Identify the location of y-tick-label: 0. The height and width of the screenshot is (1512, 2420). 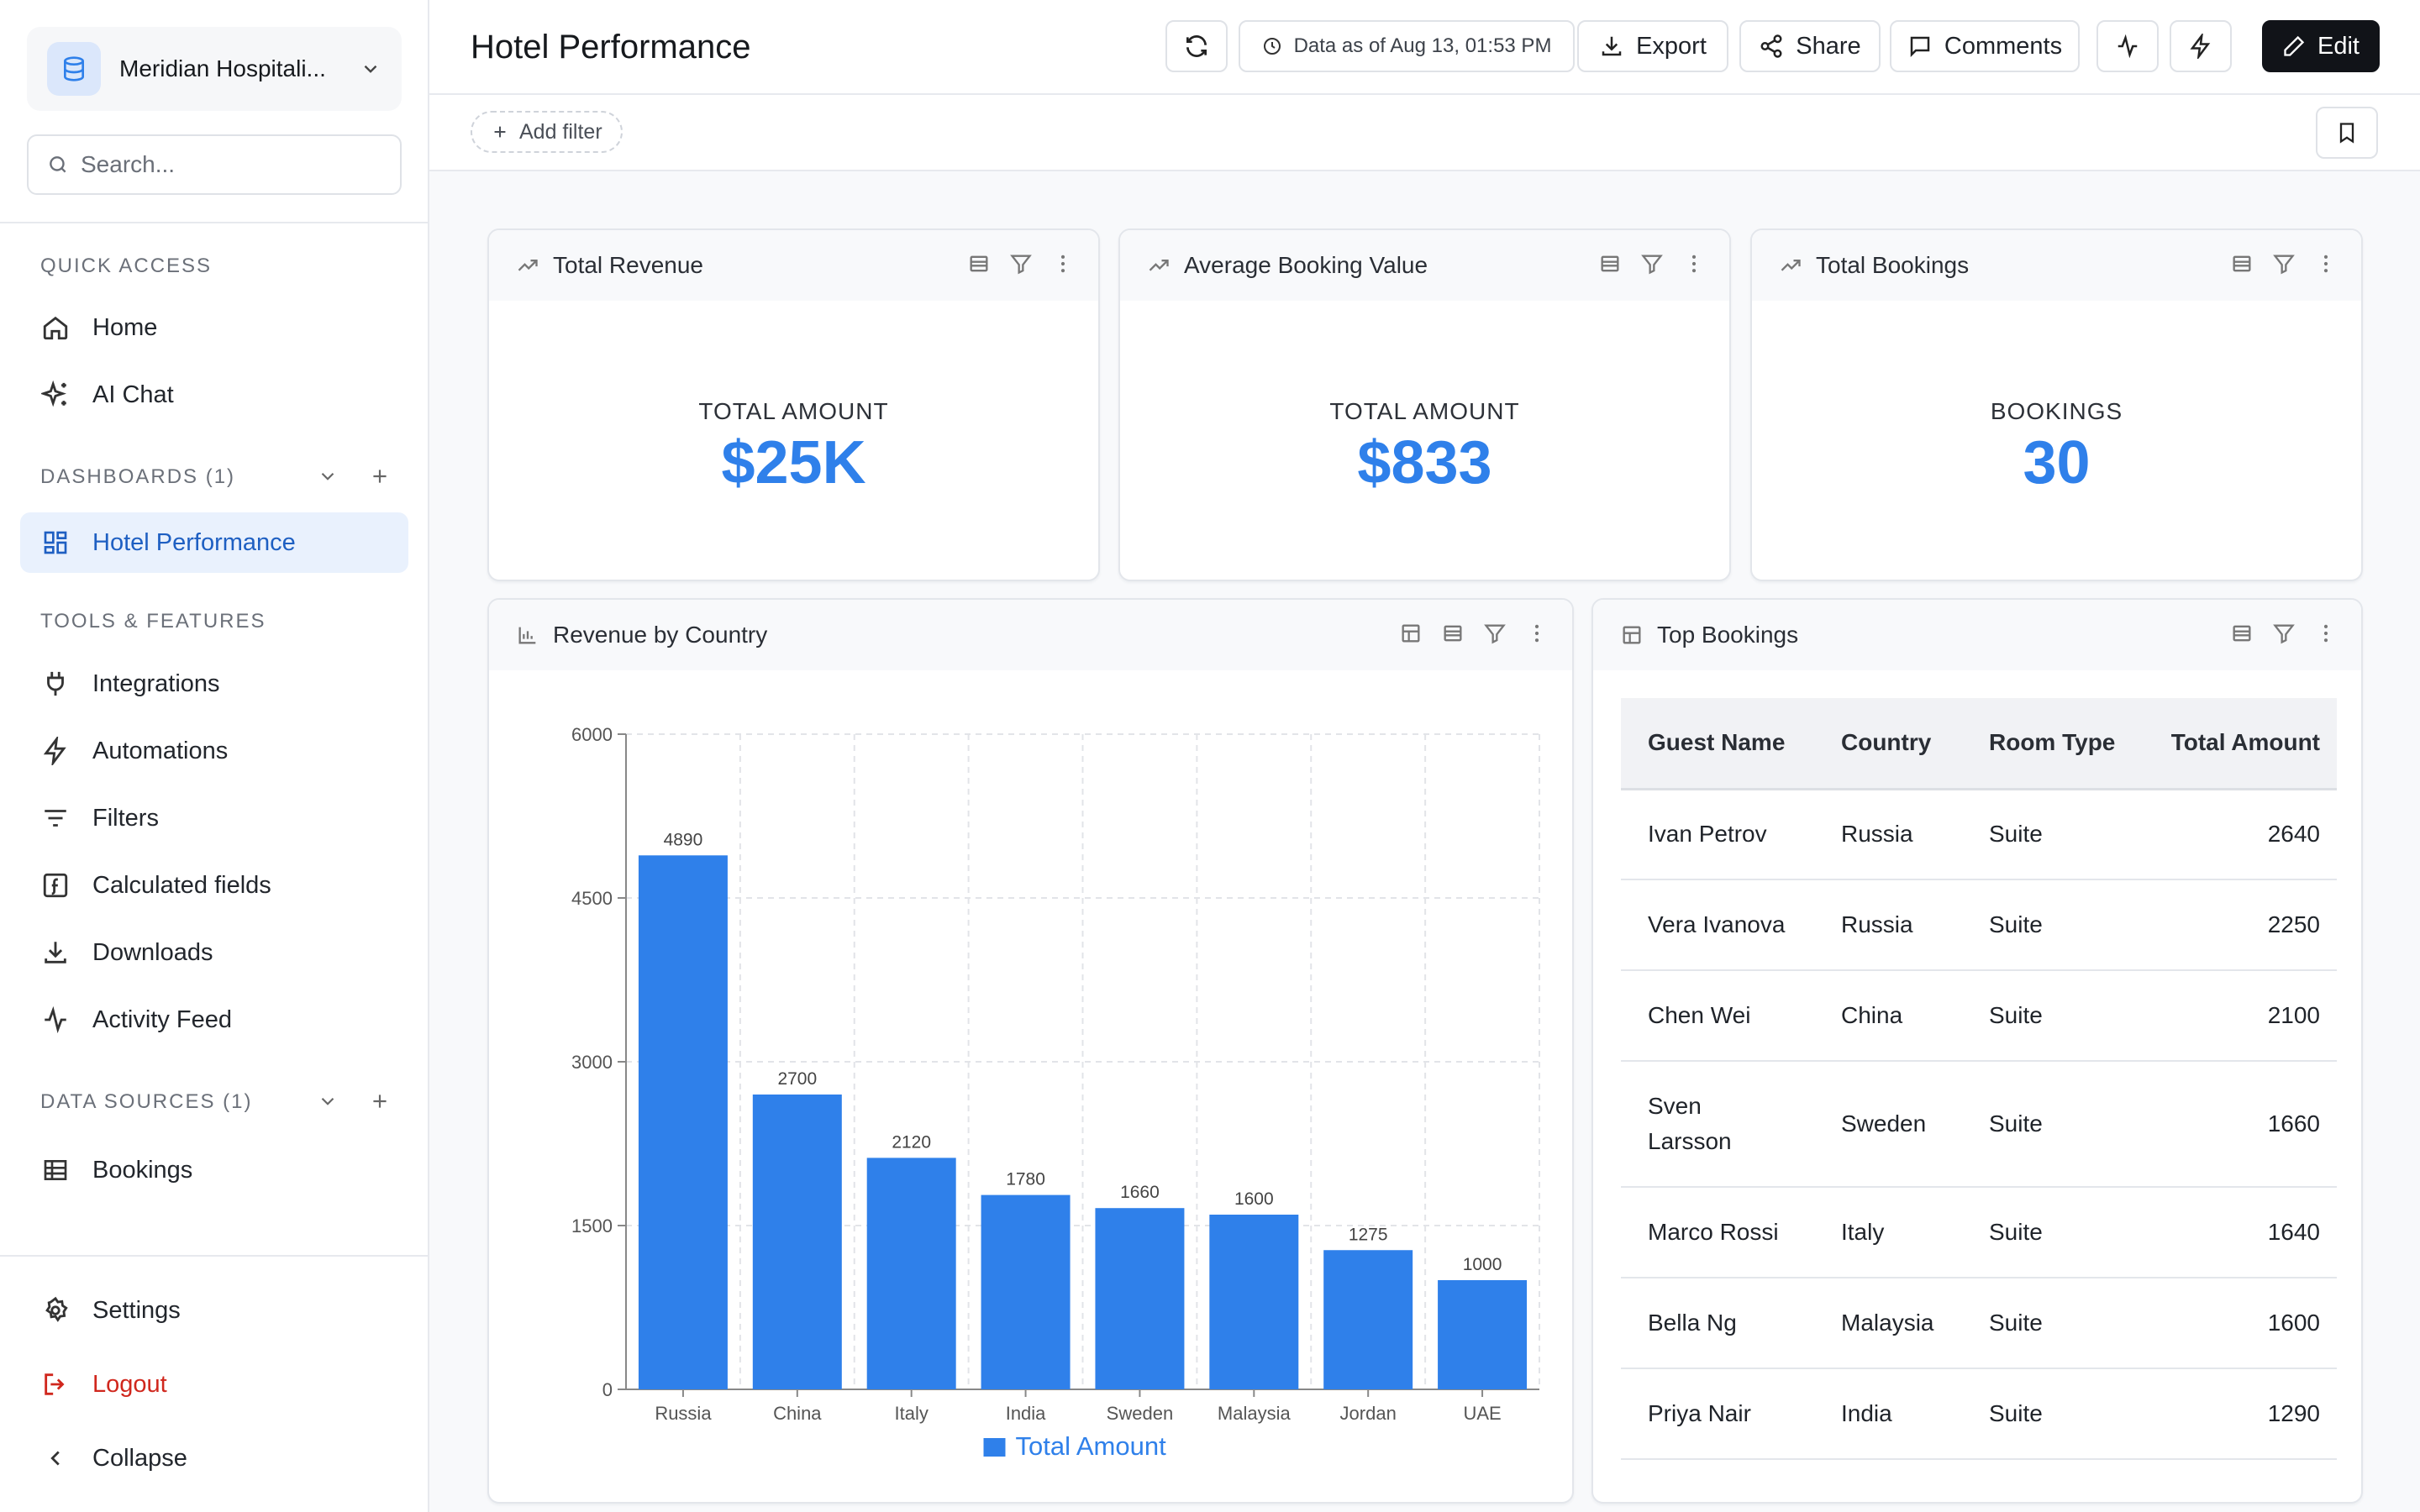
(607, 1389).